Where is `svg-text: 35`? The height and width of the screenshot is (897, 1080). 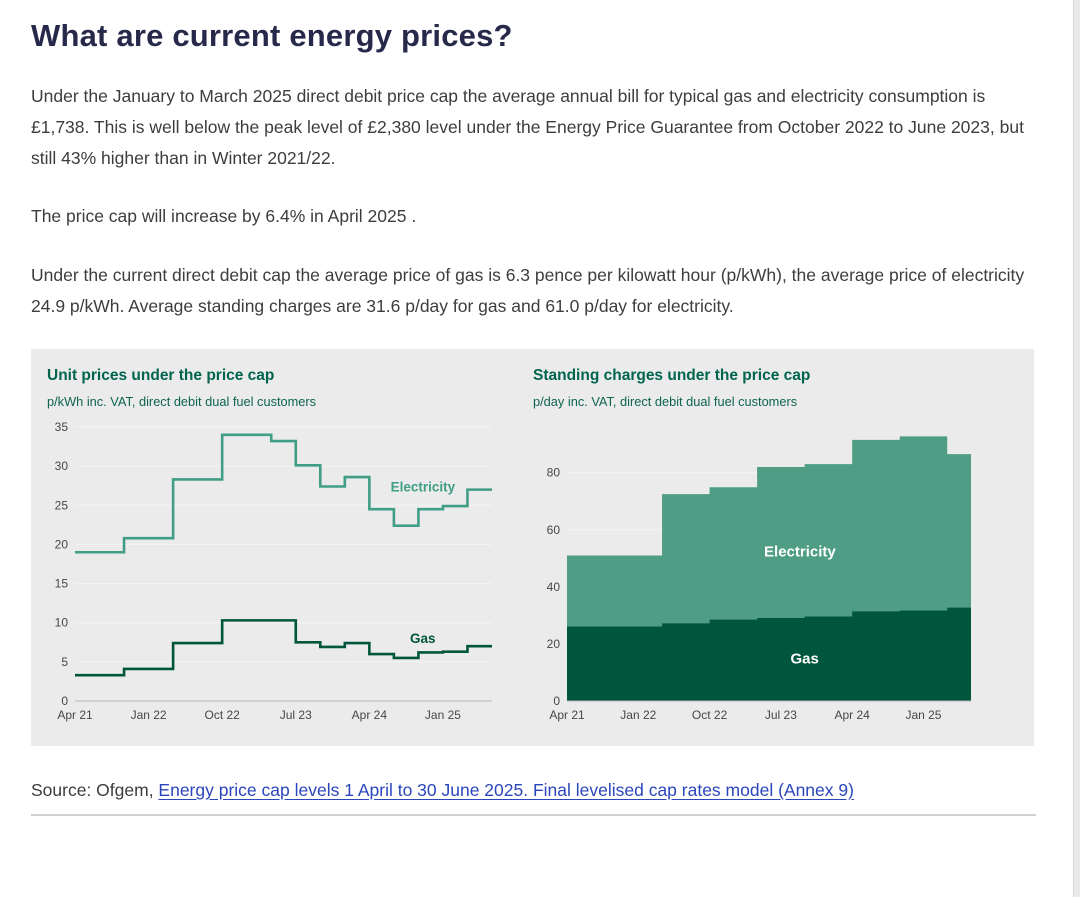
svg-text: 35 is located at coordinates (62, 427).